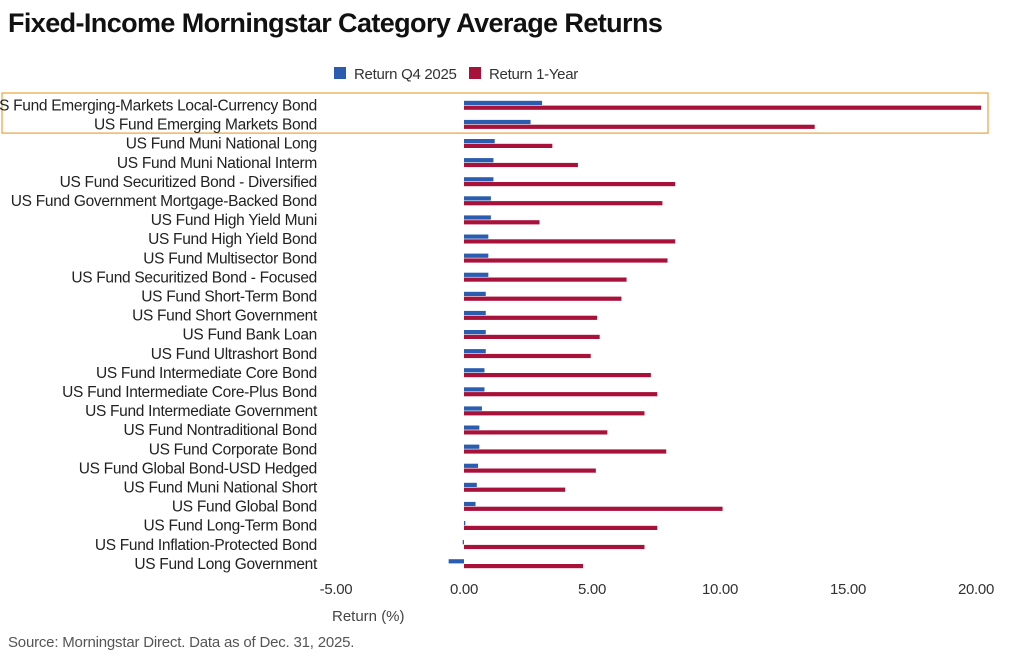 Image resolution: width=1015 pixels, height=668 pixels. Describe the element at coordinates (221, 144) in the screenshot. I see `category-label: US Fund Muni National Long` at that location.